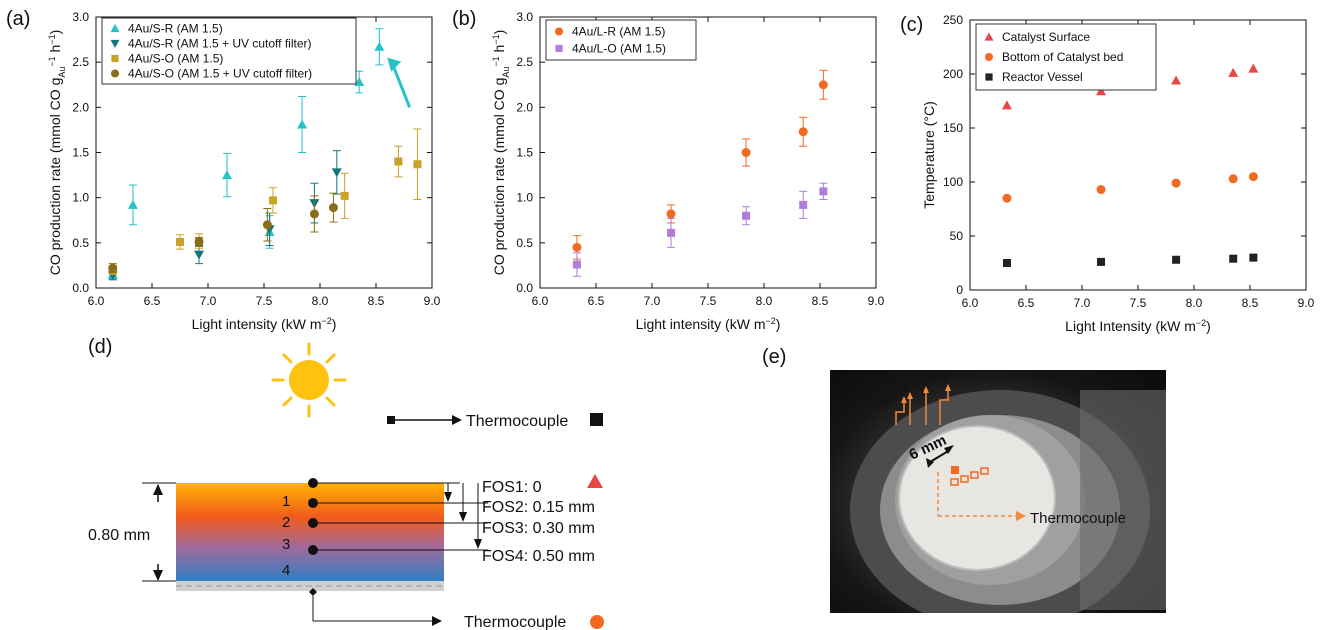 This screenshot has height=630, width=1321. I want to click on y-tick-label: 0.5, so click(80, 243).